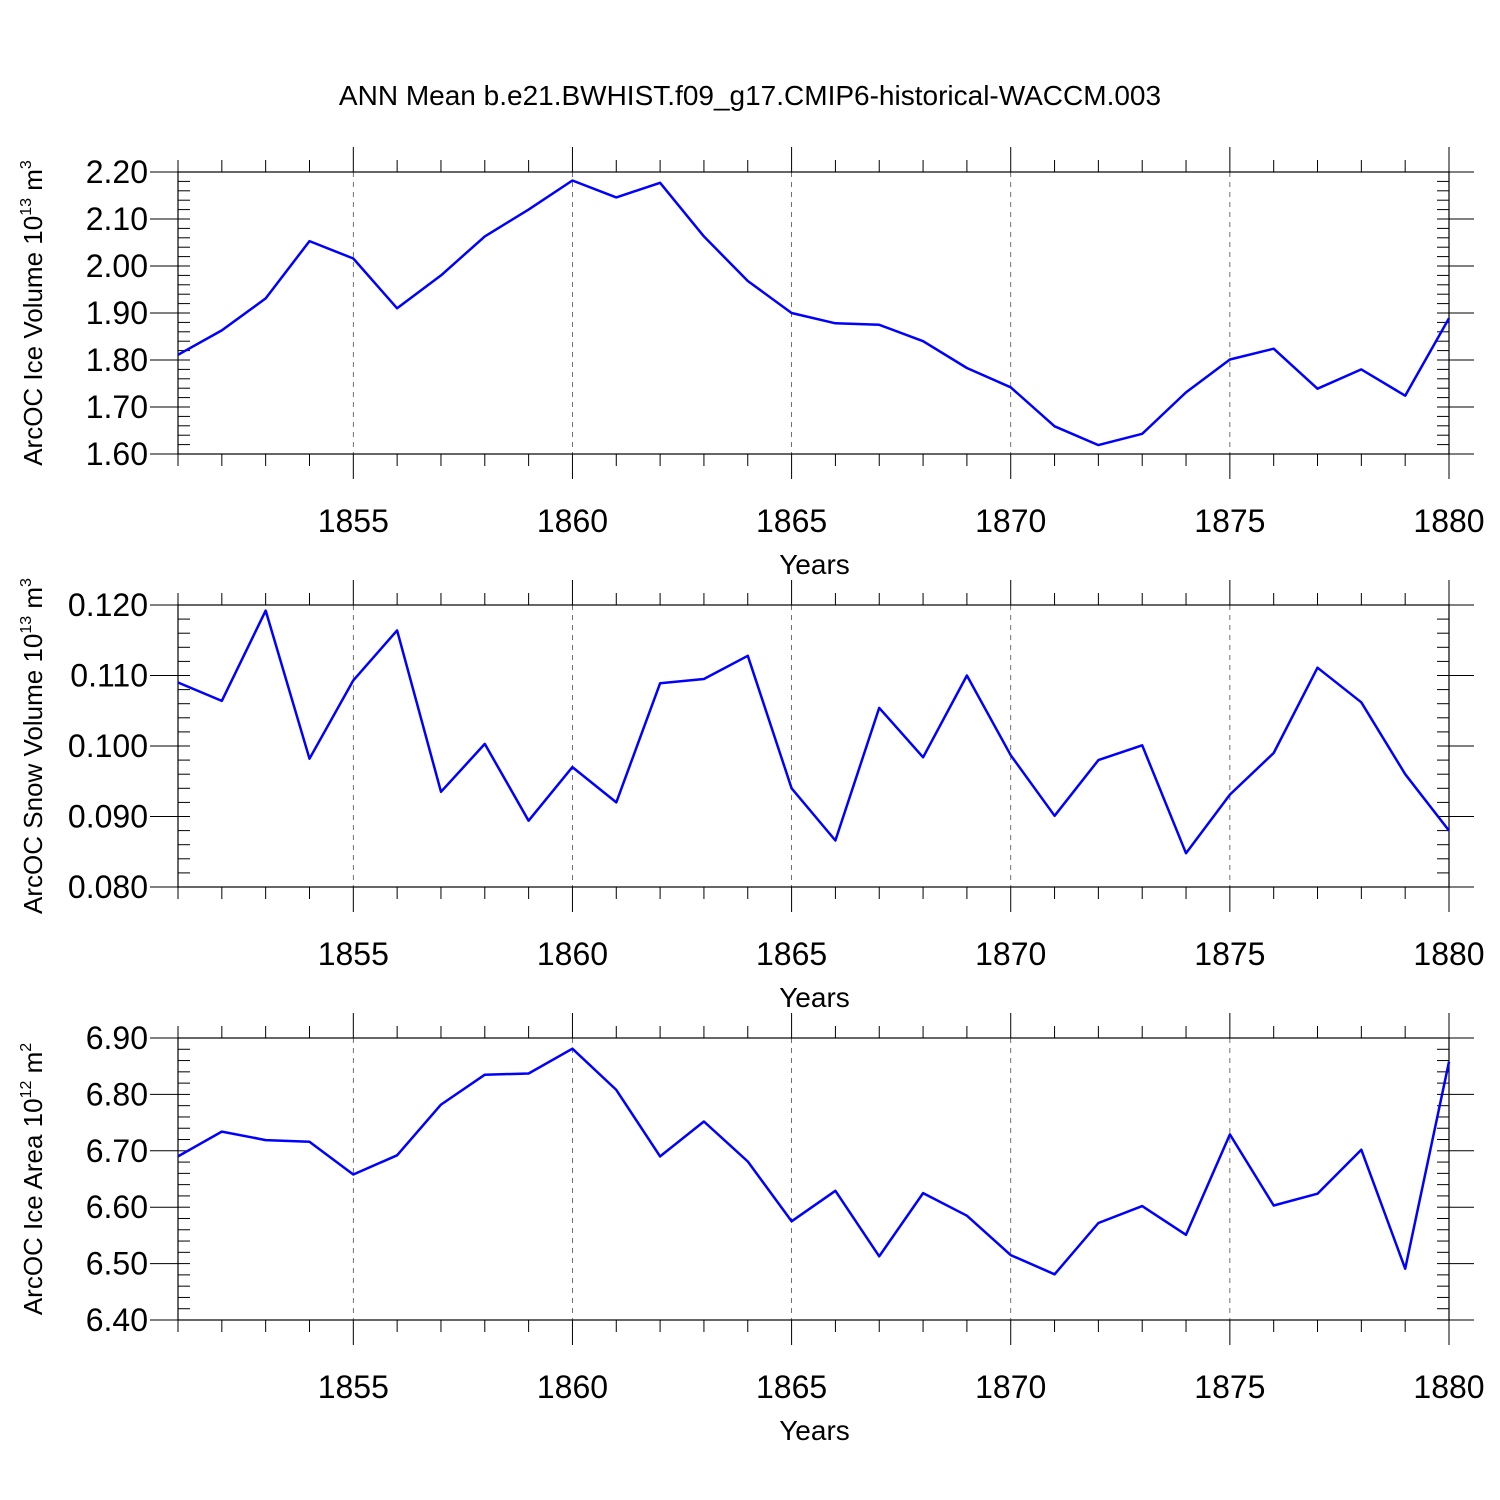 The height and width of the screenshot is (1500, 1500). I want to click on y-tick-label: 6.90, so click(117, 1038).